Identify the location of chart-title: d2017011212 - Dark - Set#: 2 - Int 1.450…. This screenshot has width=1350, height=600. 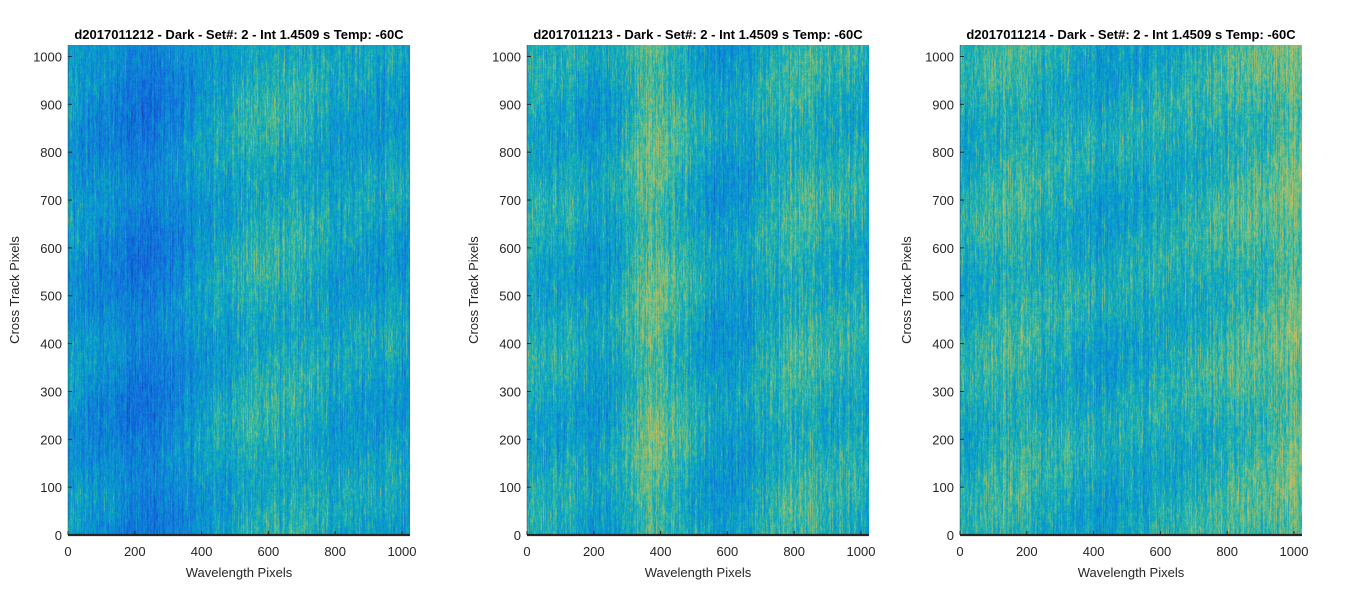
(239, 34).